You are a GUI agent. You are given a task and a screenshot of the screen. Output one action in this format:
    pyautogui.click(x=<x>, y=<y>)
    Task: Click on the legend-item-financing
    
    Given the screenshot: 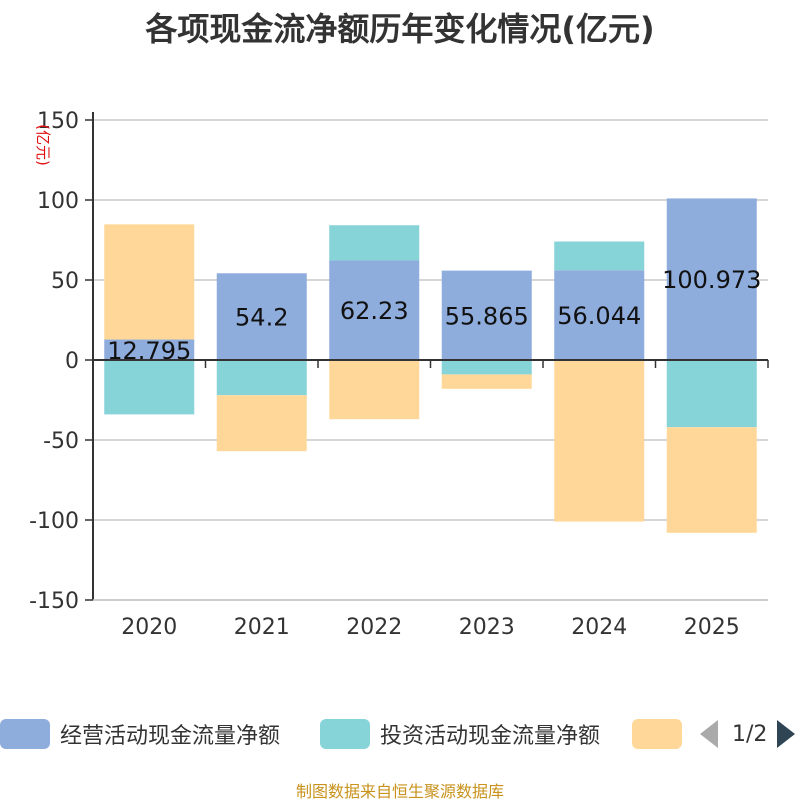 What is the action you would take?
    pyautogui.click(x=662, y=734)
    